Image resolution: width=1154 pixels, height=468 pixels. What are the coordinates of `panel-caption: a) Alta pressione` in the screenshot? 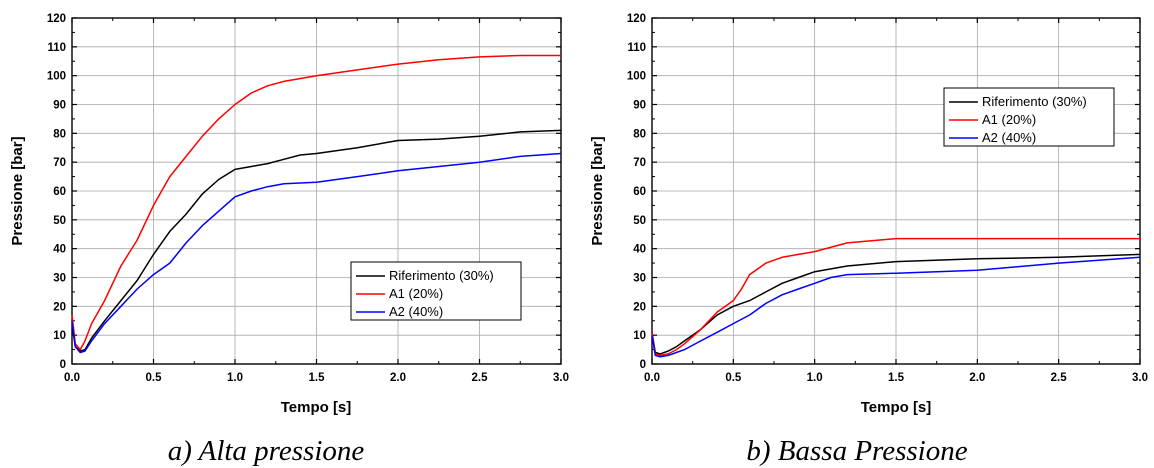 It's located at (266, 451).